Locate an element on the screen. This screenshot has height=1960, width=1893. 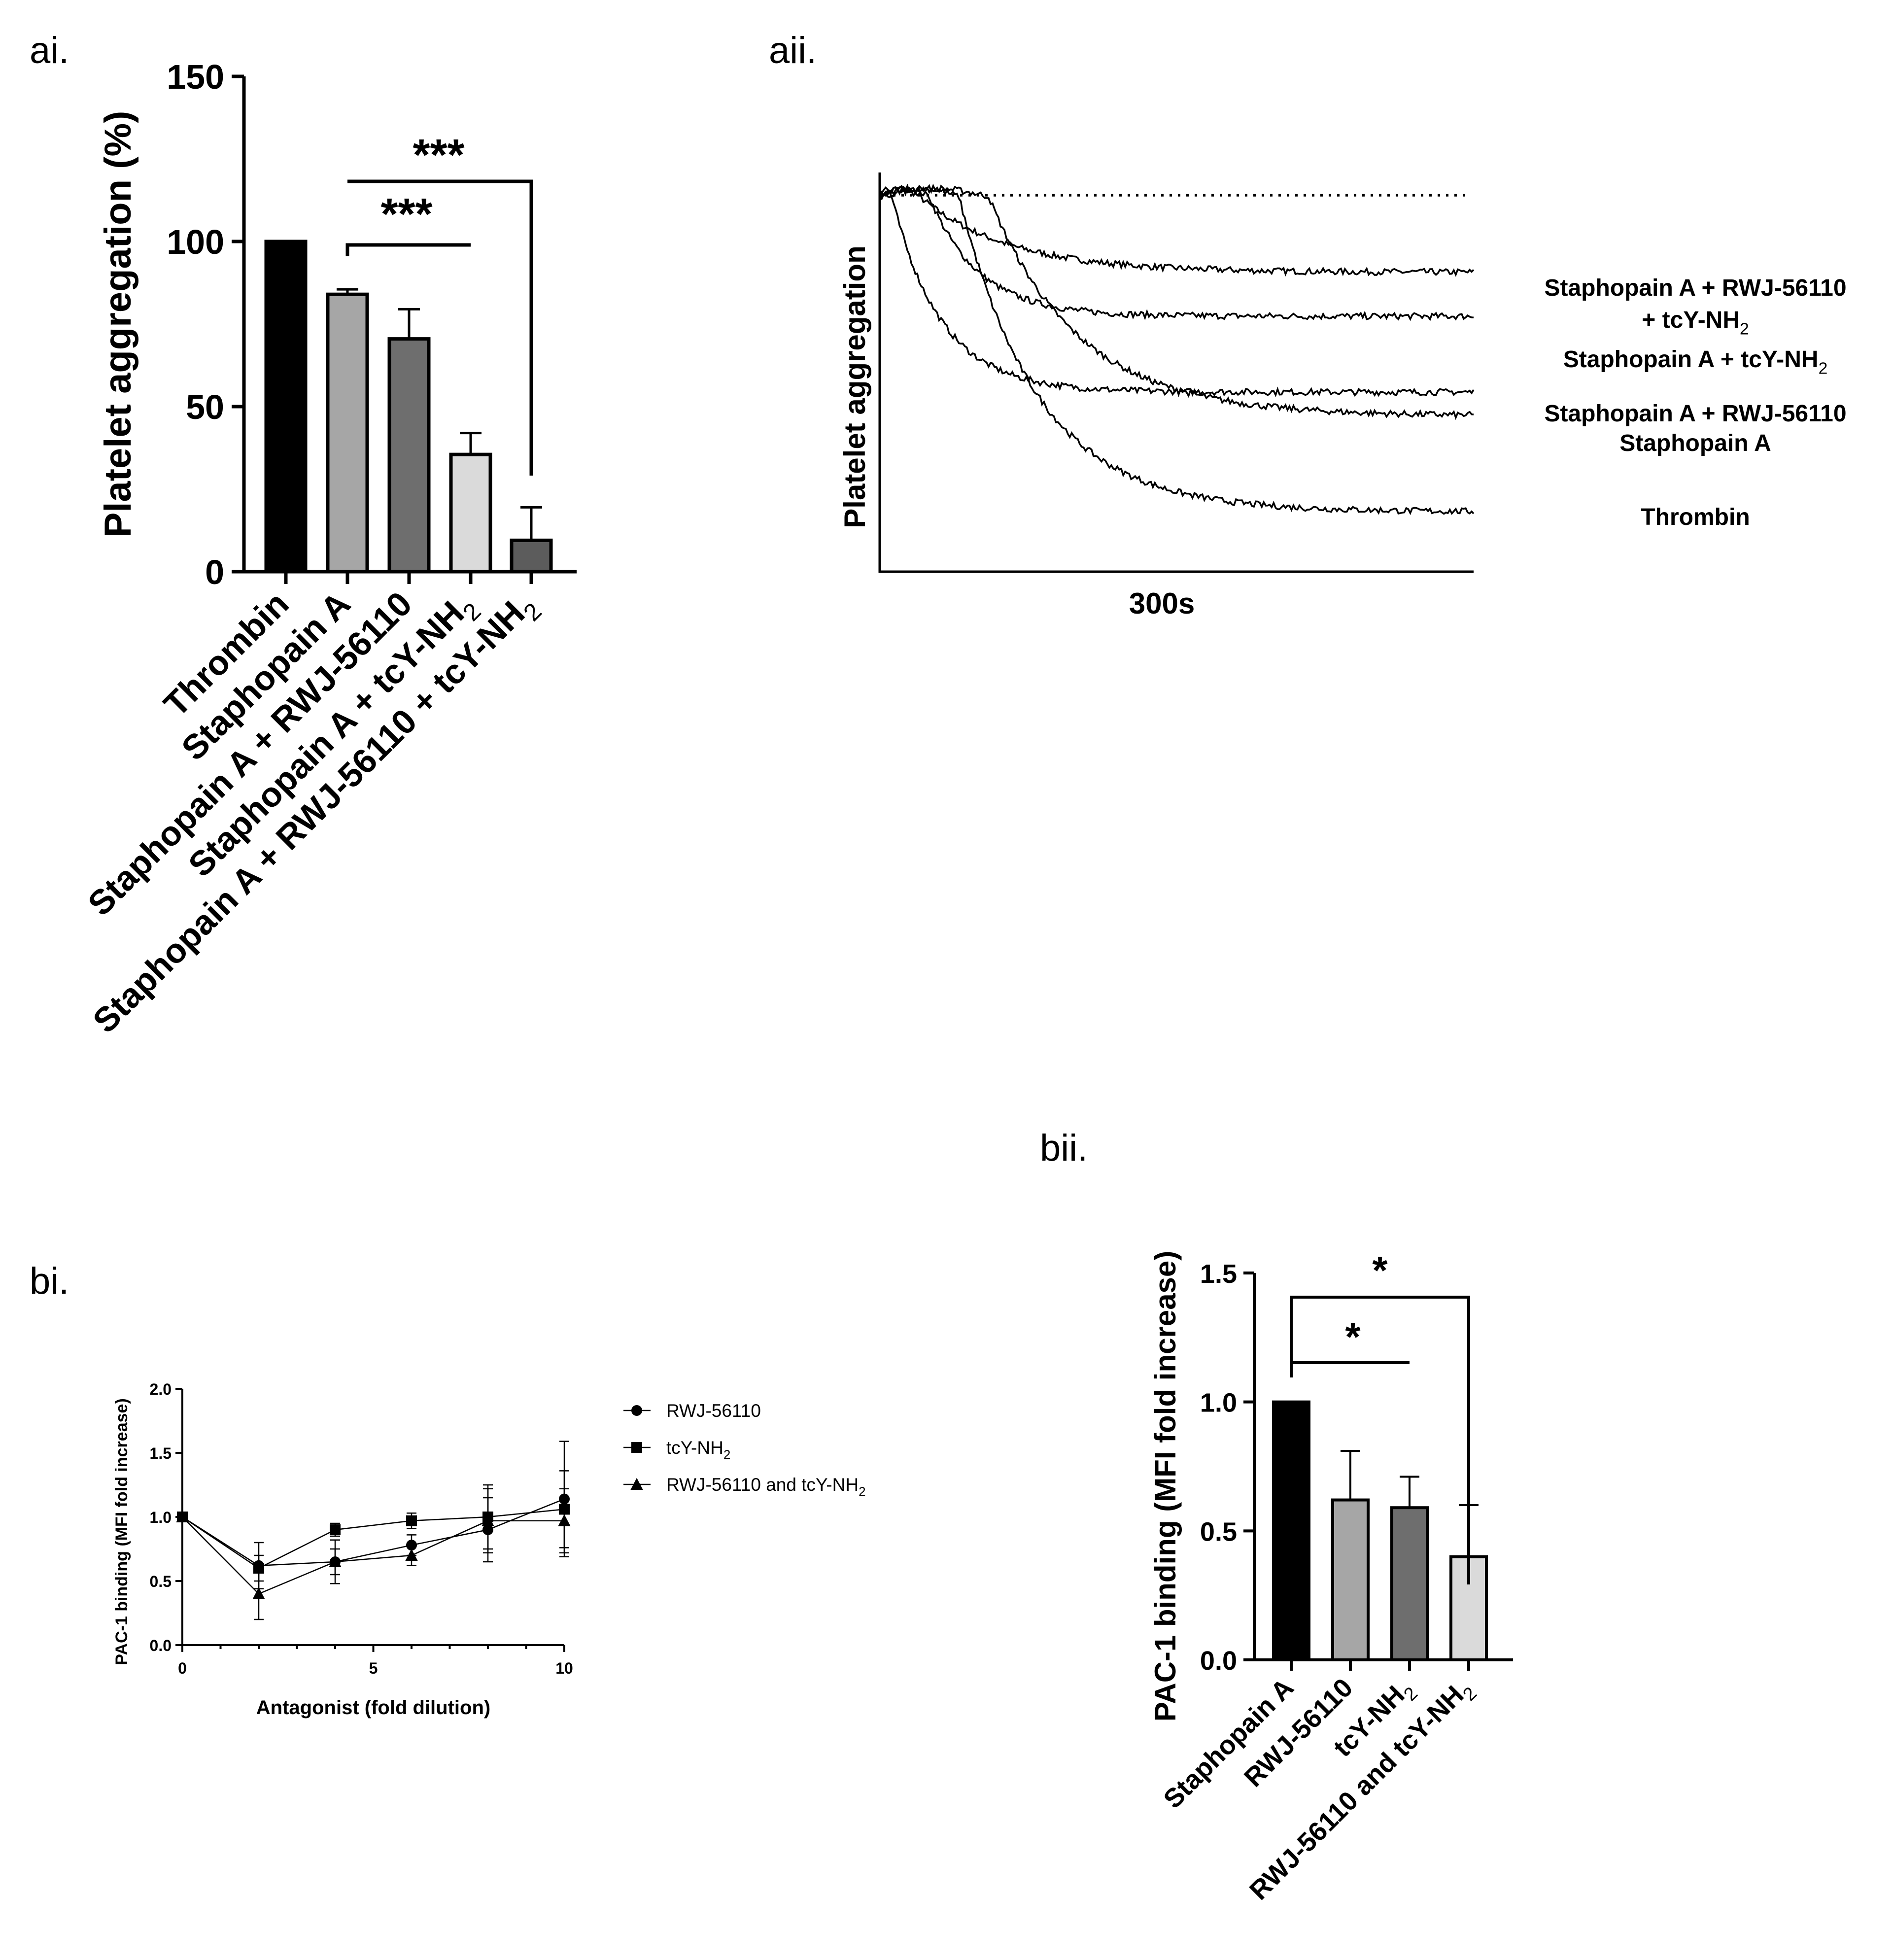
ai-x-tick-label: Staphopain A + RWJ-56110 + tcY-NH2 is located at coordinates (316, 814).